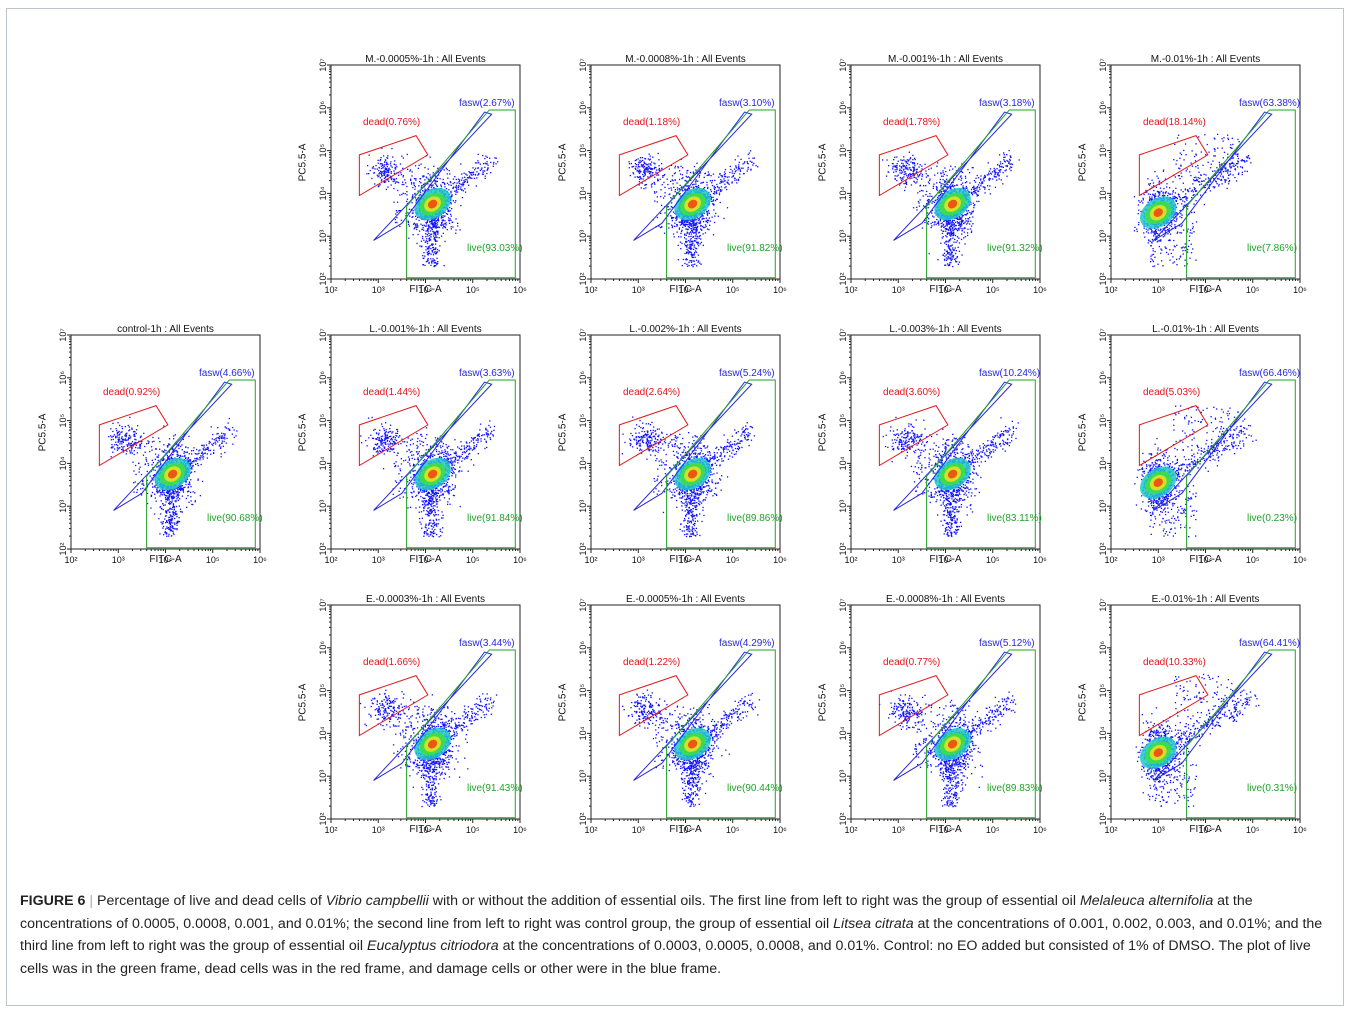 This screenshot has width=1352, height=1015. Describe the element at coordinates (912, 122) in the screenshot. I see `dead-gate-label: dead(1.78%)` at that location.